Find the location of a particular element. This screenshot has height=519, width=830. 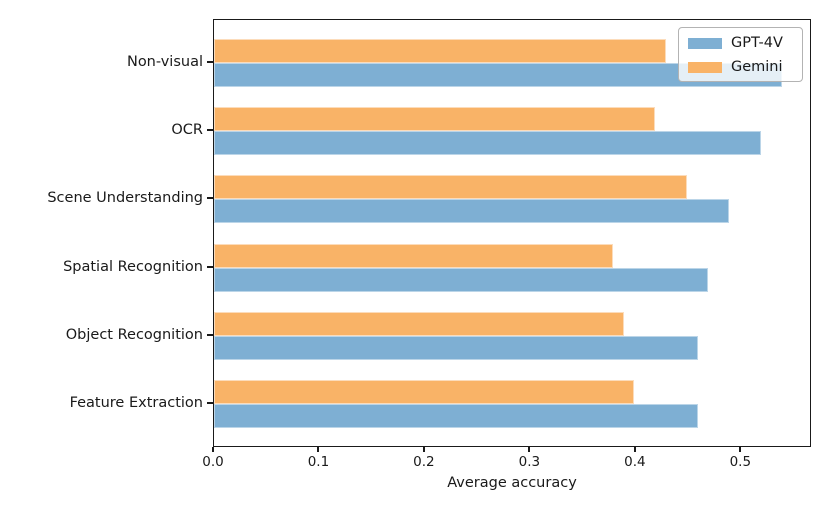

x-tick-label: 0.0 is located at coordinates (213, 462).